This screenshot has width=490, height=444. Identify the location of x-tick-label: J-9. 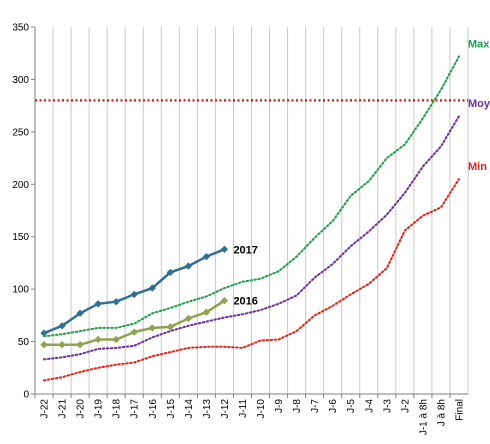
(279, 406).